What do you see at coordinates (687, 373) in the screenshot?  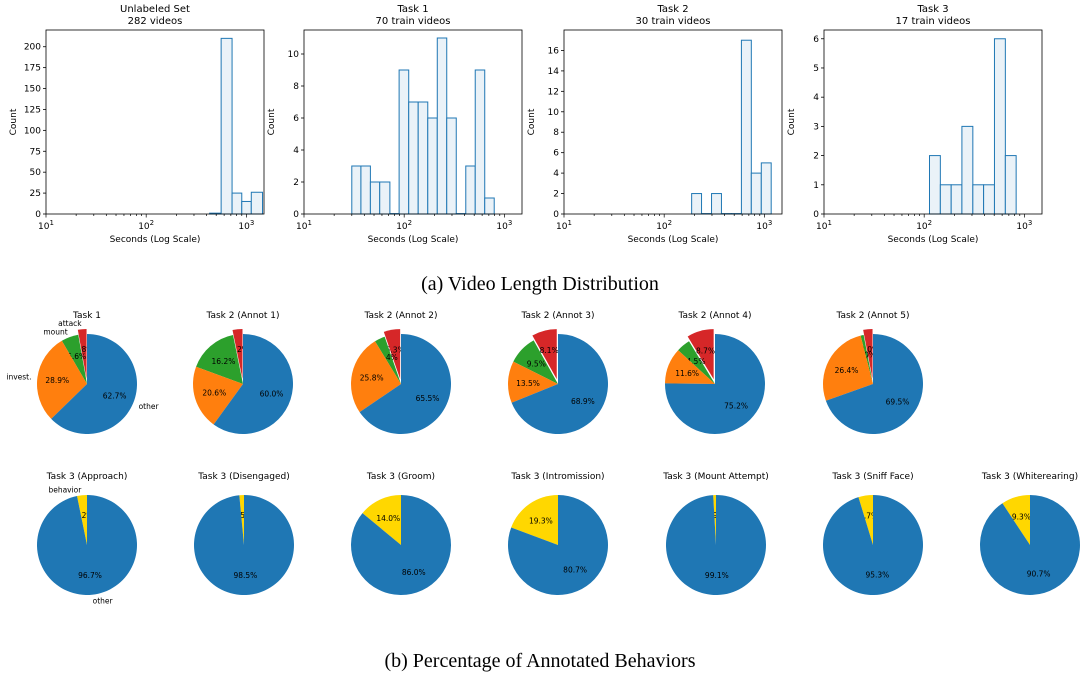 I see `pie-slice-label: 11.6%` at bounding box center [687, 373].